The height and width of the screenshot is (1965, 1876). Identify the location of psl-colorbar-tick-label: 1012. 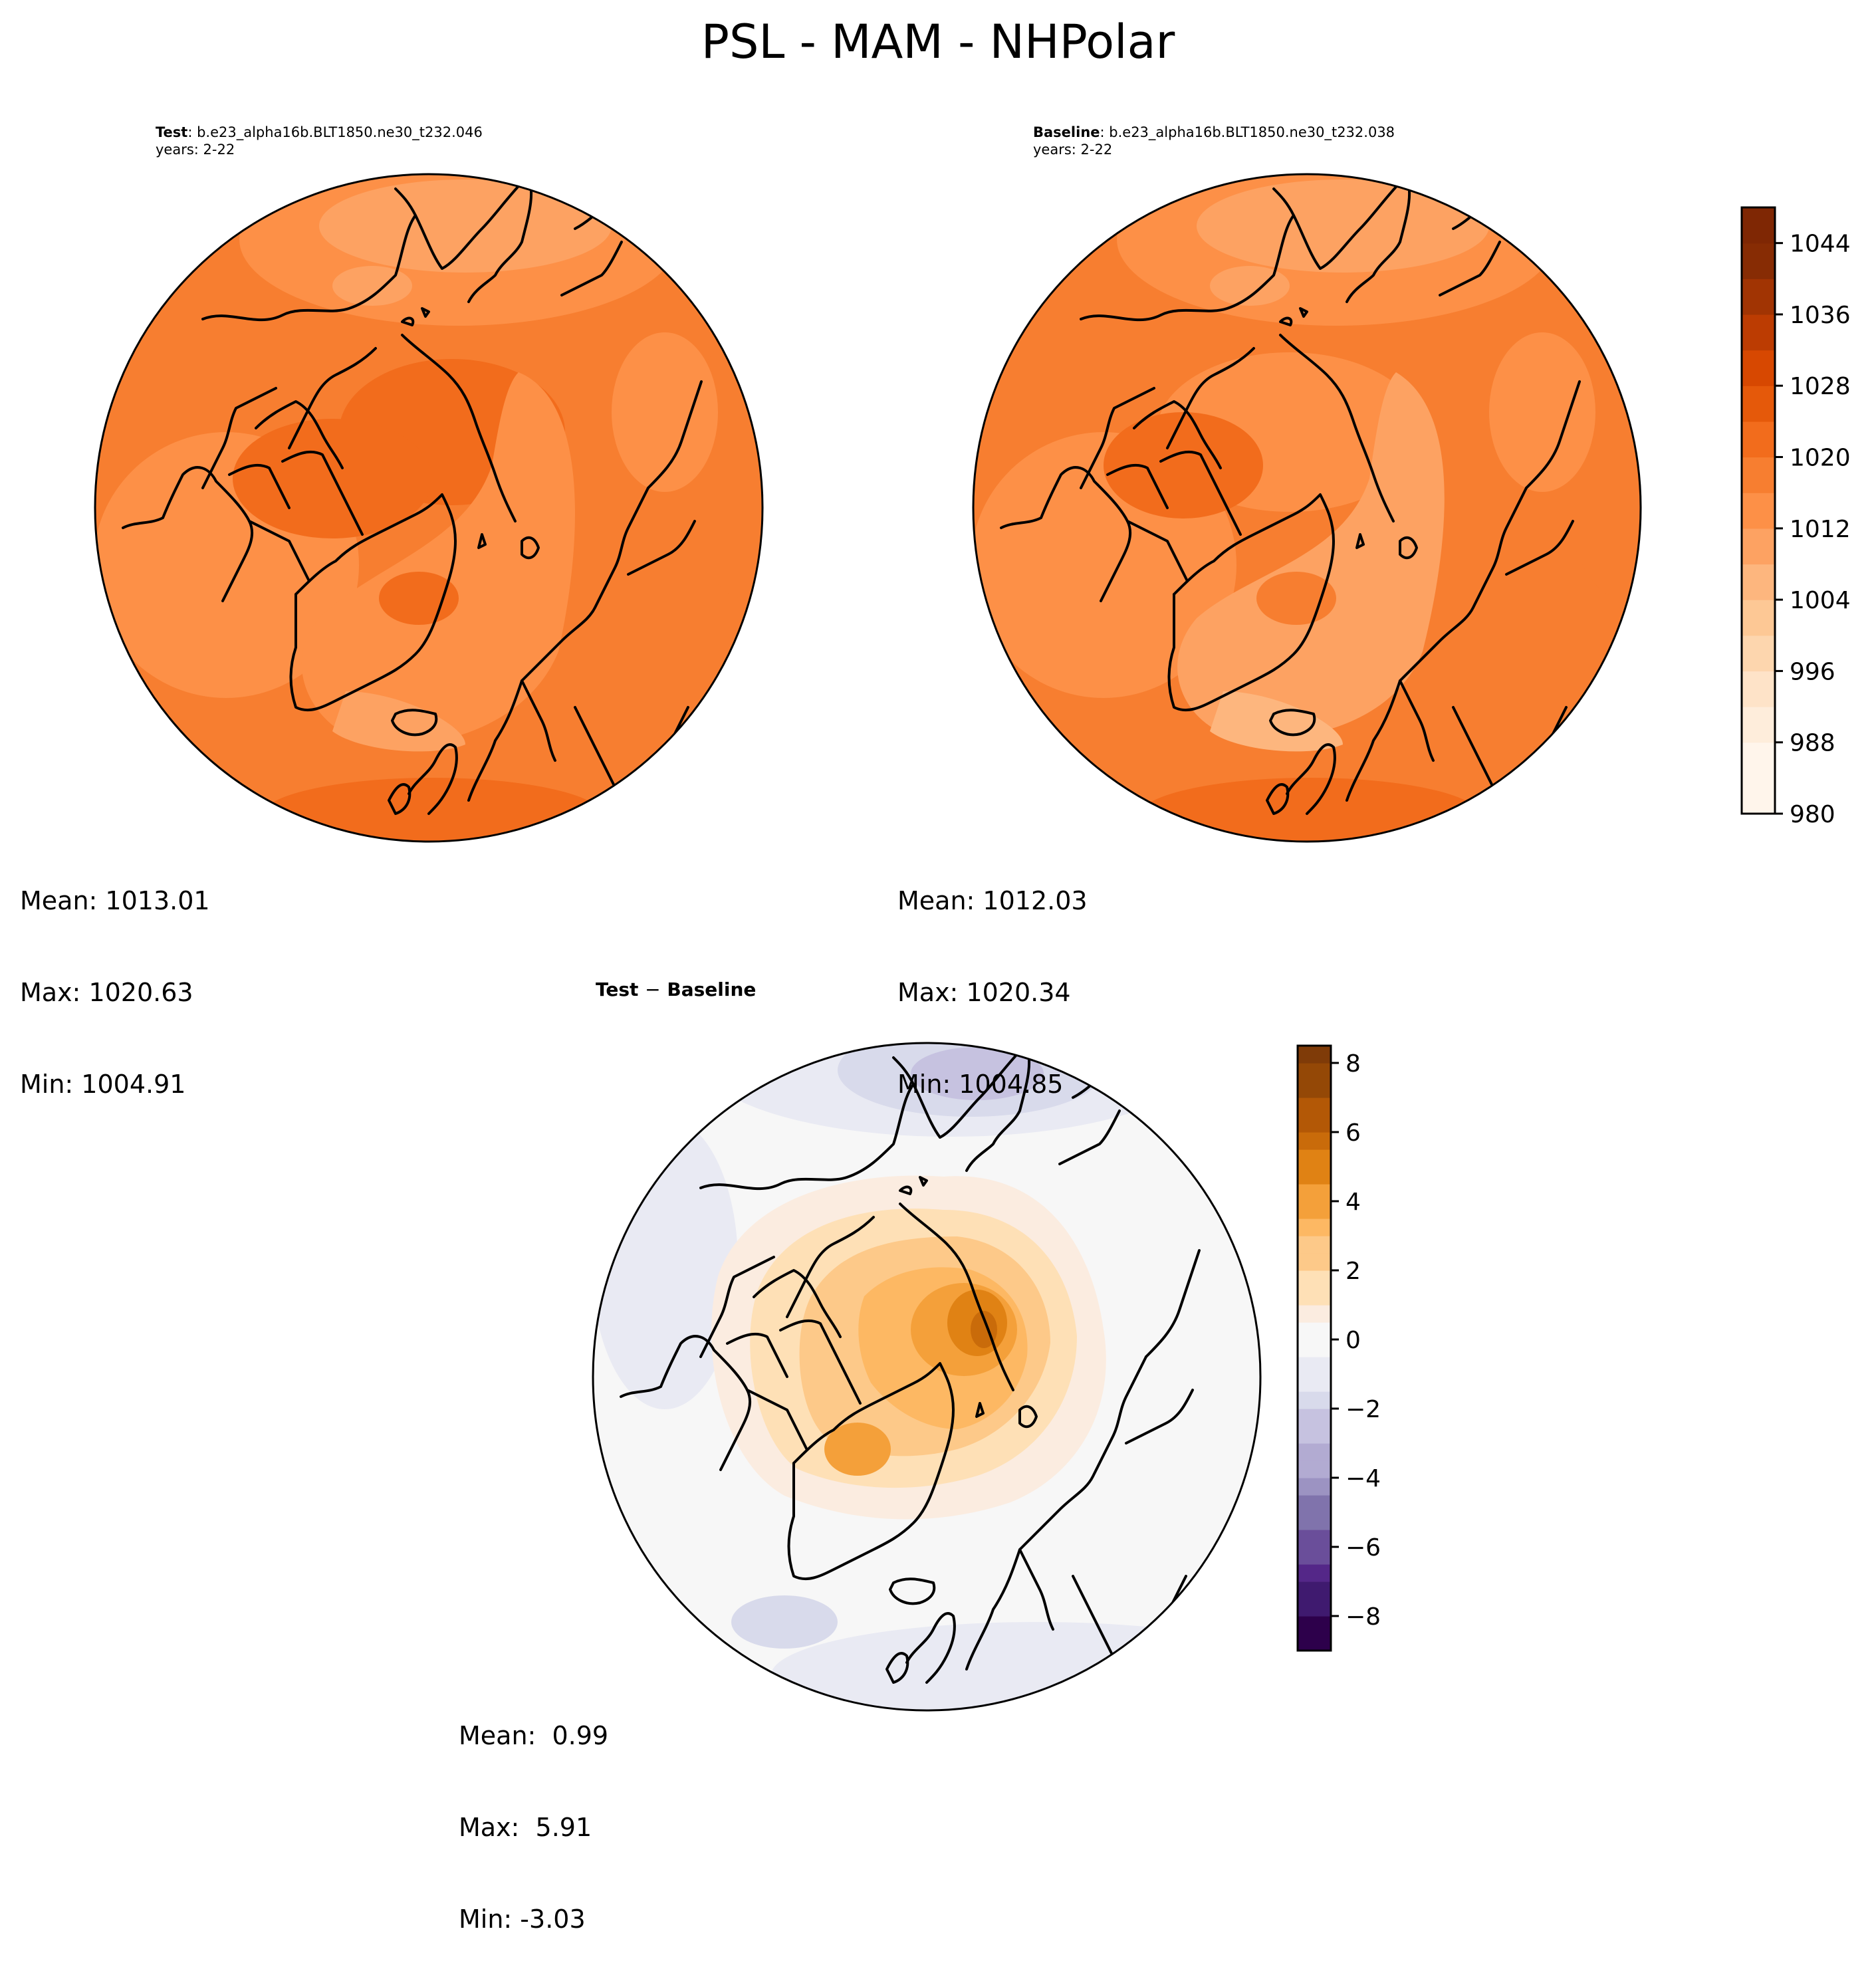
(1820, 529).